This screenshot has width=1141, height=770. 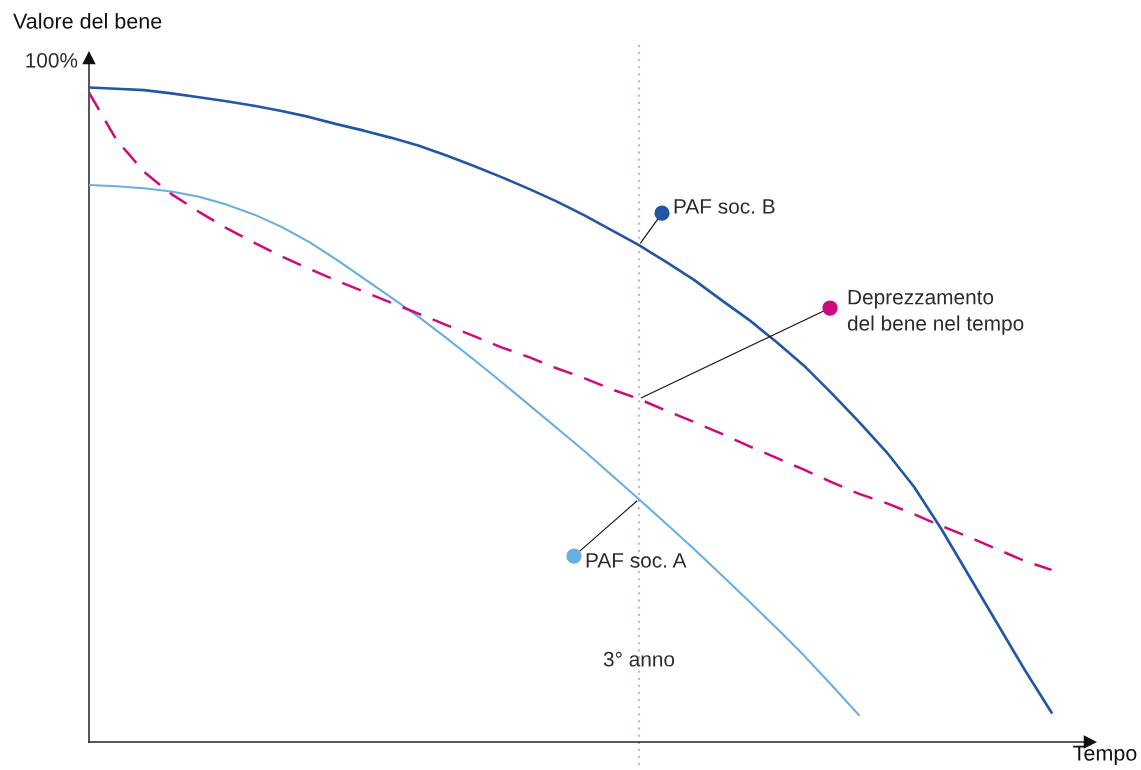 What do you see at coordinates (52, 60) in the screenshot?
I see `text: 100%` at bounding box center [52, 60].